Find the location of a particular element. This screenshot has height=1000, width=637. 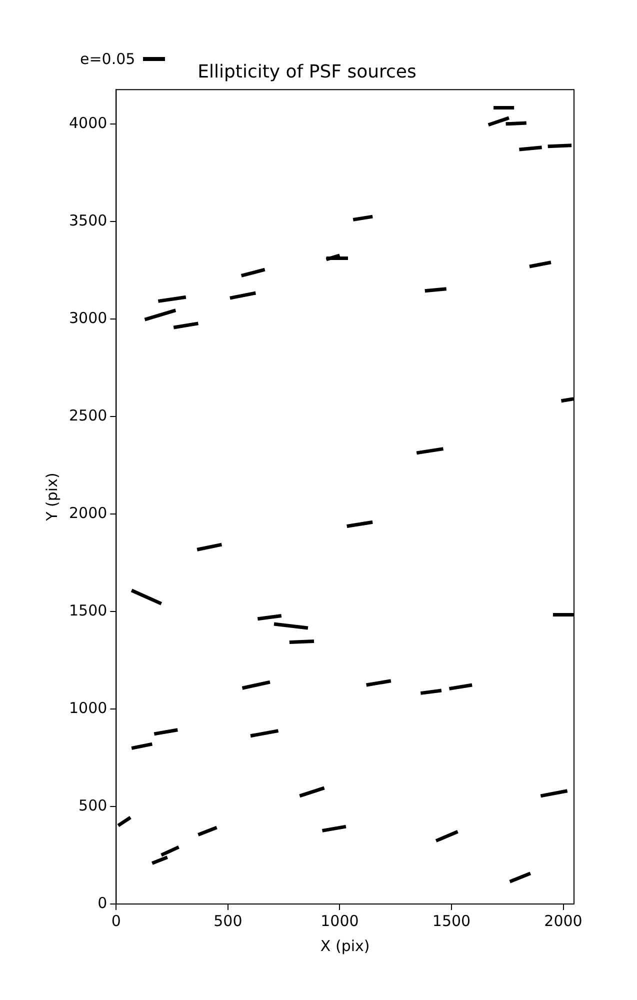

y-tick-label: 4000 is located at coordinates (88, 123).